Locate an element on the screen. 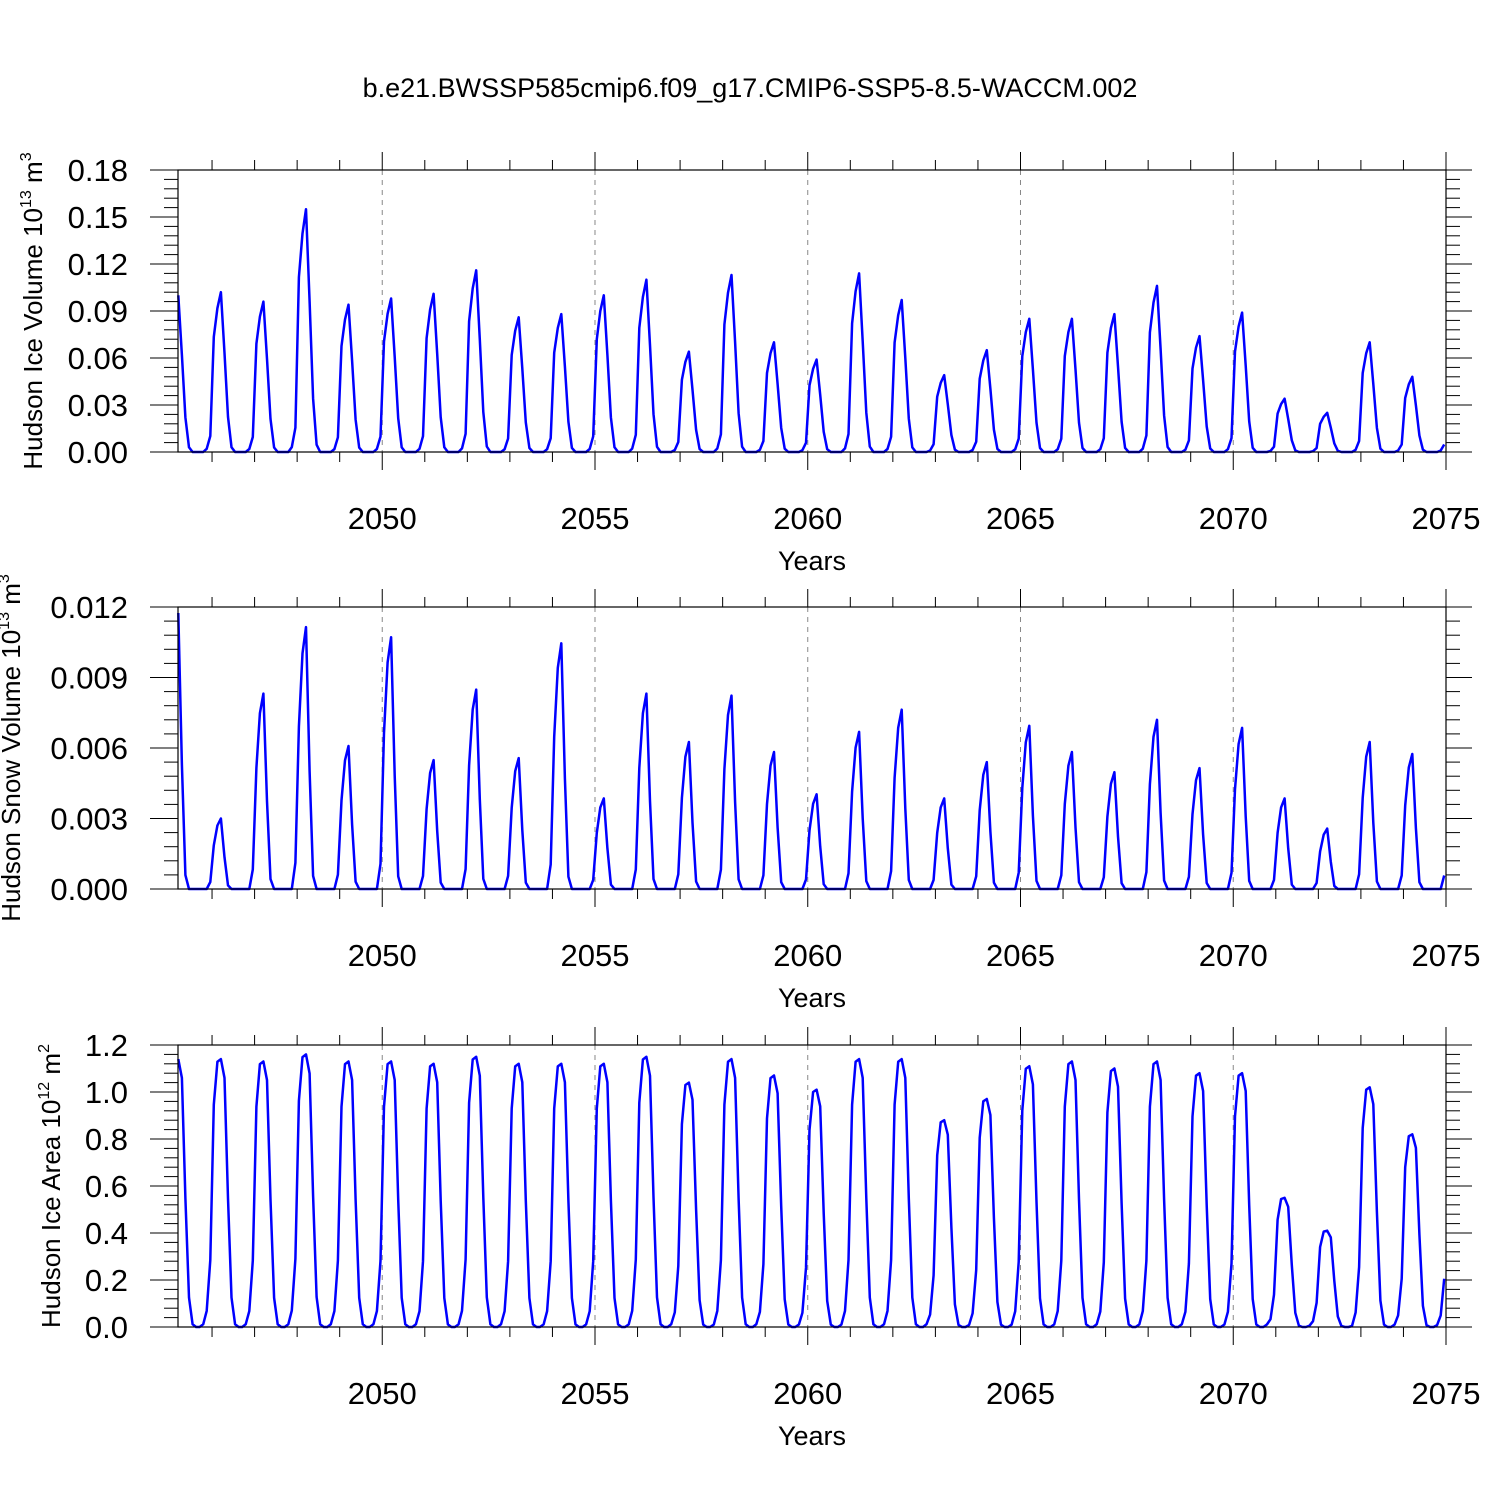 Image resolution: width=1500 pixels, height=1500 pixels. series-line is located at coordinates (811, 330).